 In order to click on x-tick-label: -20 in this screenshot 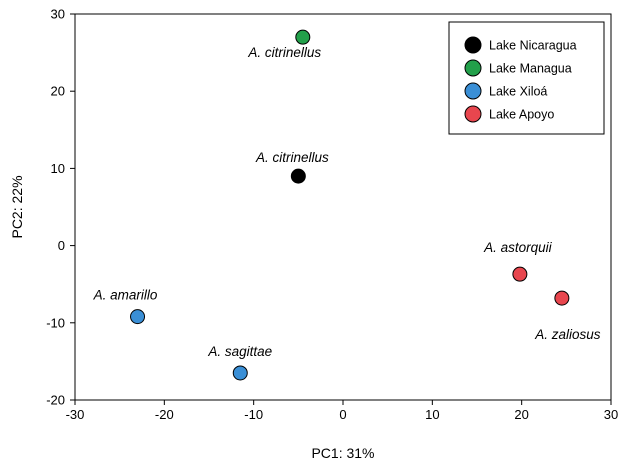, I will do `click(164, 414)`.